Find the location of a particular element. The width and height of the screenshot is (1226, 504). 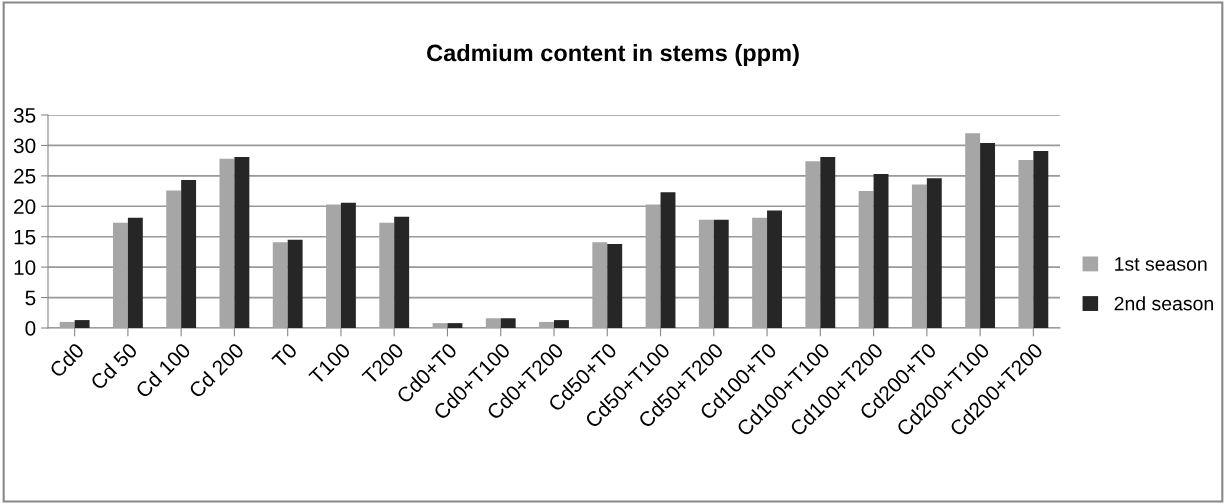

y-tick-label: 25 is located at coordinates (25, 176).